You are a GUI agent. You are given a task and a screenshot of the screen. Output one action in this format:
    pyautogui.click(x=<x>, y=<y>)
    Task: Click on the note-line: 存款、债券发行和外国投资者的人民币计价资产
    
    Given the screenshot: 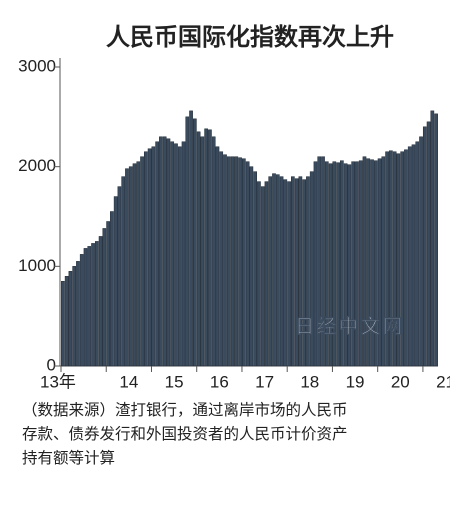 What is the action you would take?
    pyautogui.click(x=185, y=434)
    